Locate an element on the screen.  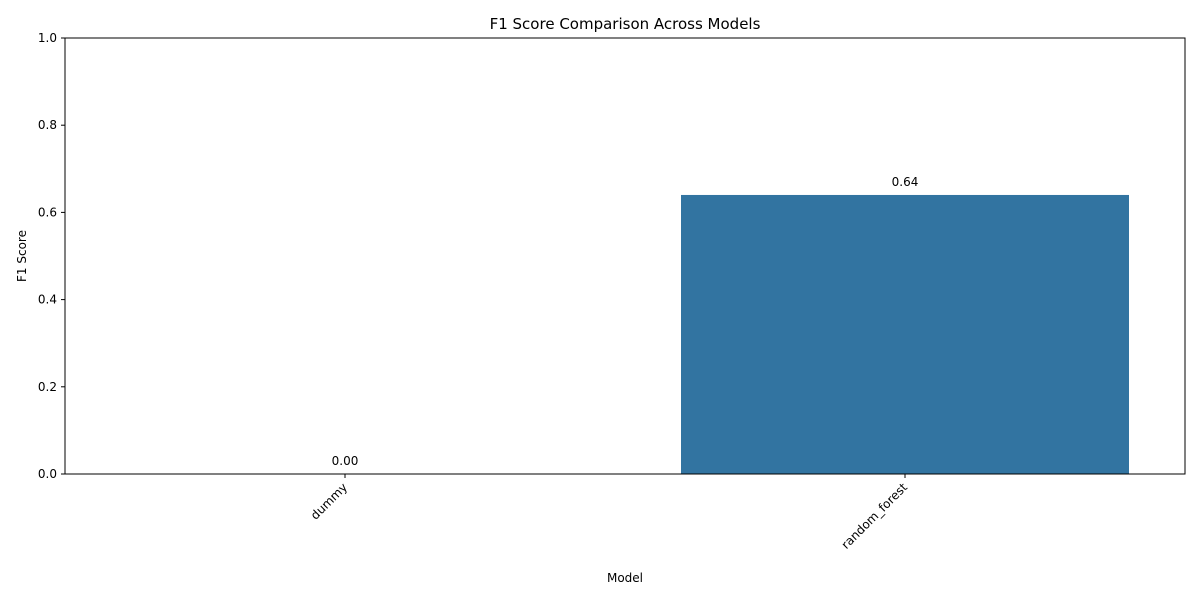
y-tick-label: 0.6 is located at coordinates (47, 212).